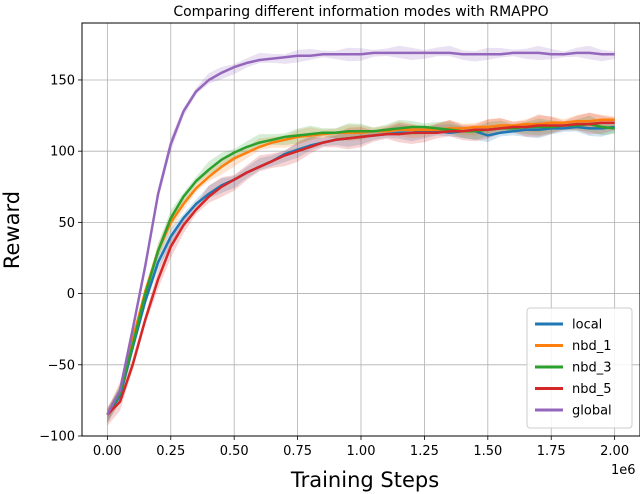 The height and width of the screenshot is (494, 640). Describe the element at coordinates (592, 389) in the screenshot. I see `legend-label-nbd-5: nbd_5` at that location.